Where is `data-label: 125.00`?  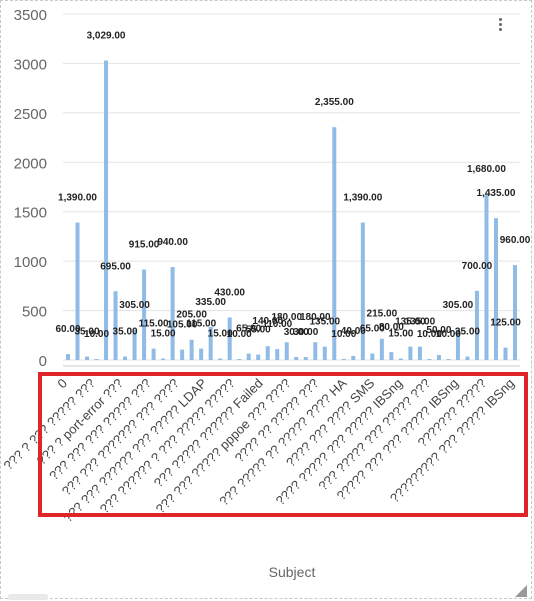 data-label: 125.00 is located at coordinates (505, 323).